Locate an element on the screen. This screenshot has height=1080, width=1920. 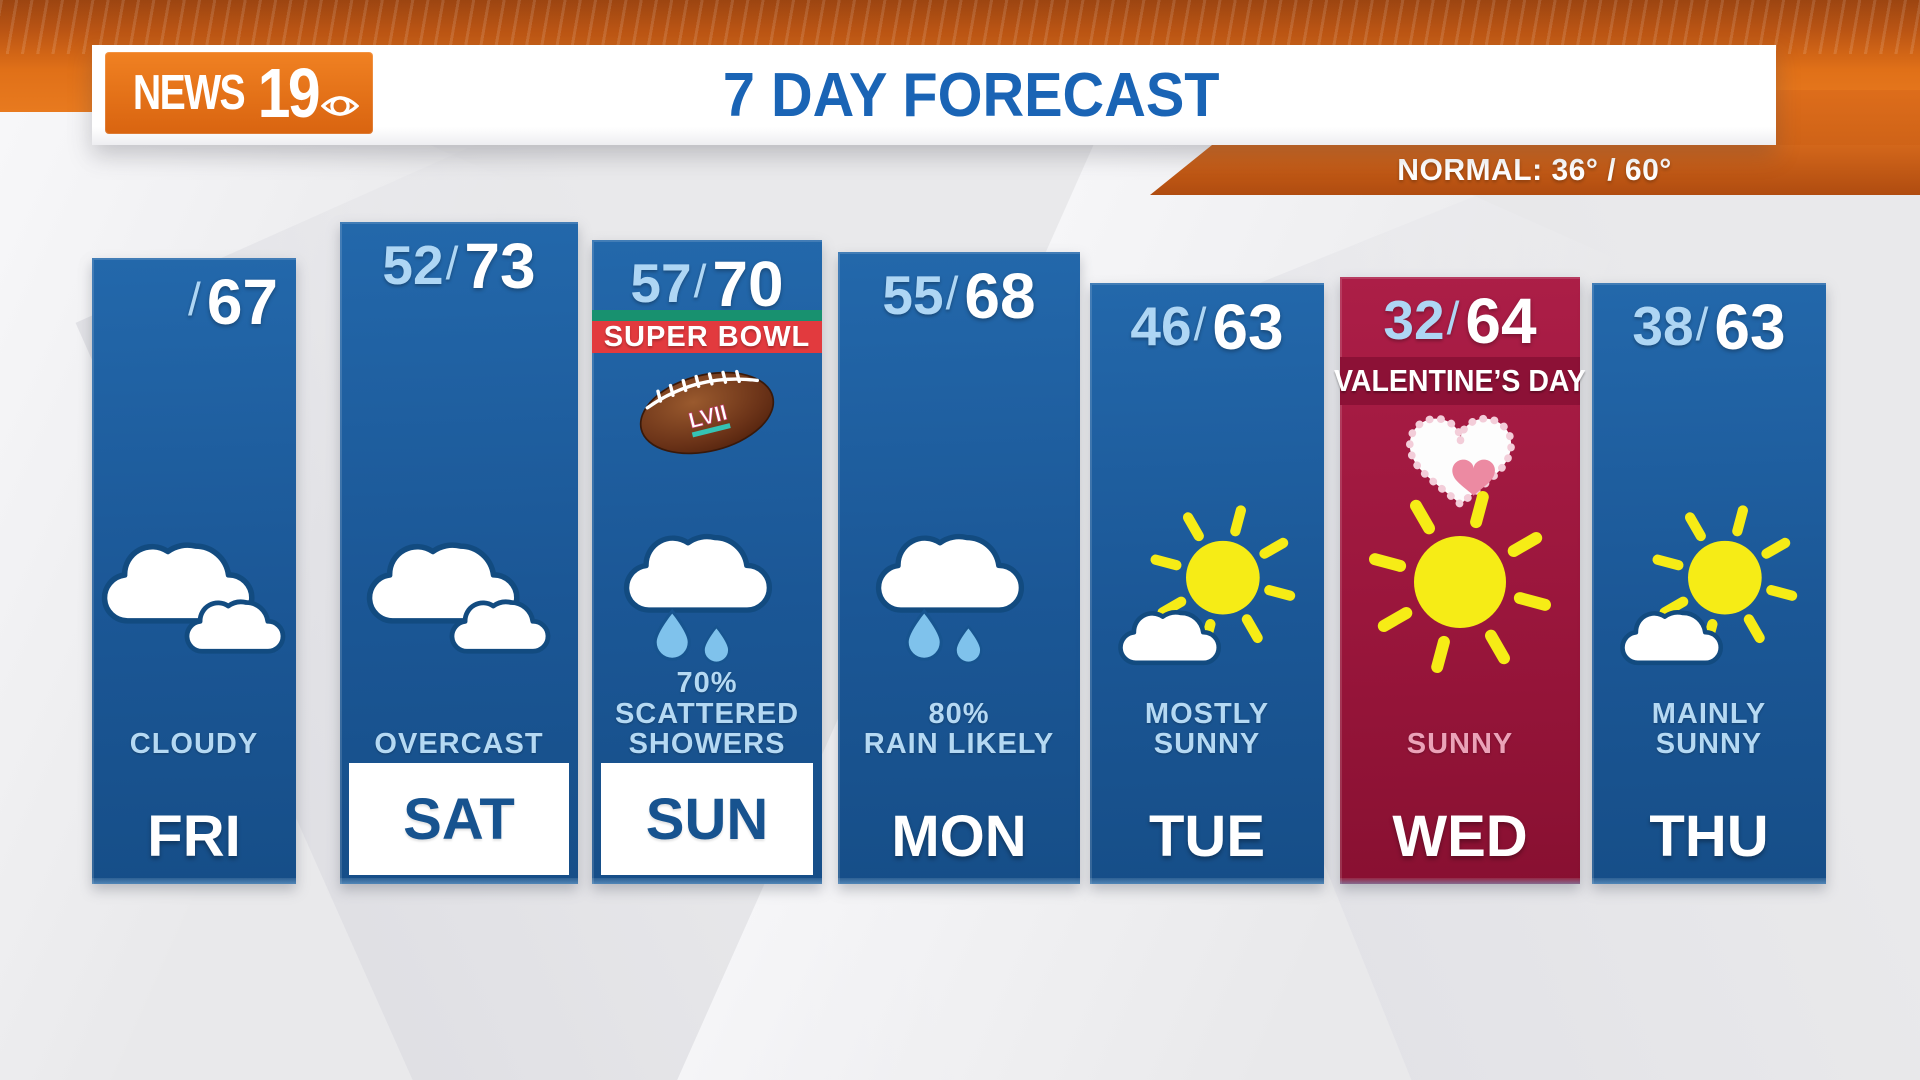
temps: 52 / 73 is located at coordinates (459, 260).